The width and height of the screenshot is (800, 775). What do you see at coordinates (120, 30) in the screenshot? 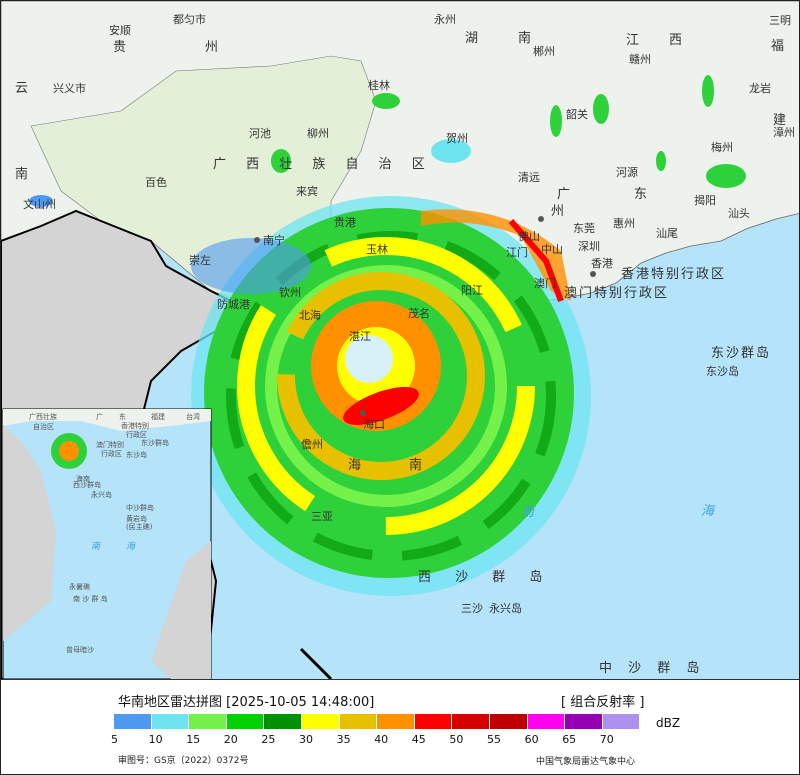
I see `place-label: 安顺` at bounding box center [120, 30].